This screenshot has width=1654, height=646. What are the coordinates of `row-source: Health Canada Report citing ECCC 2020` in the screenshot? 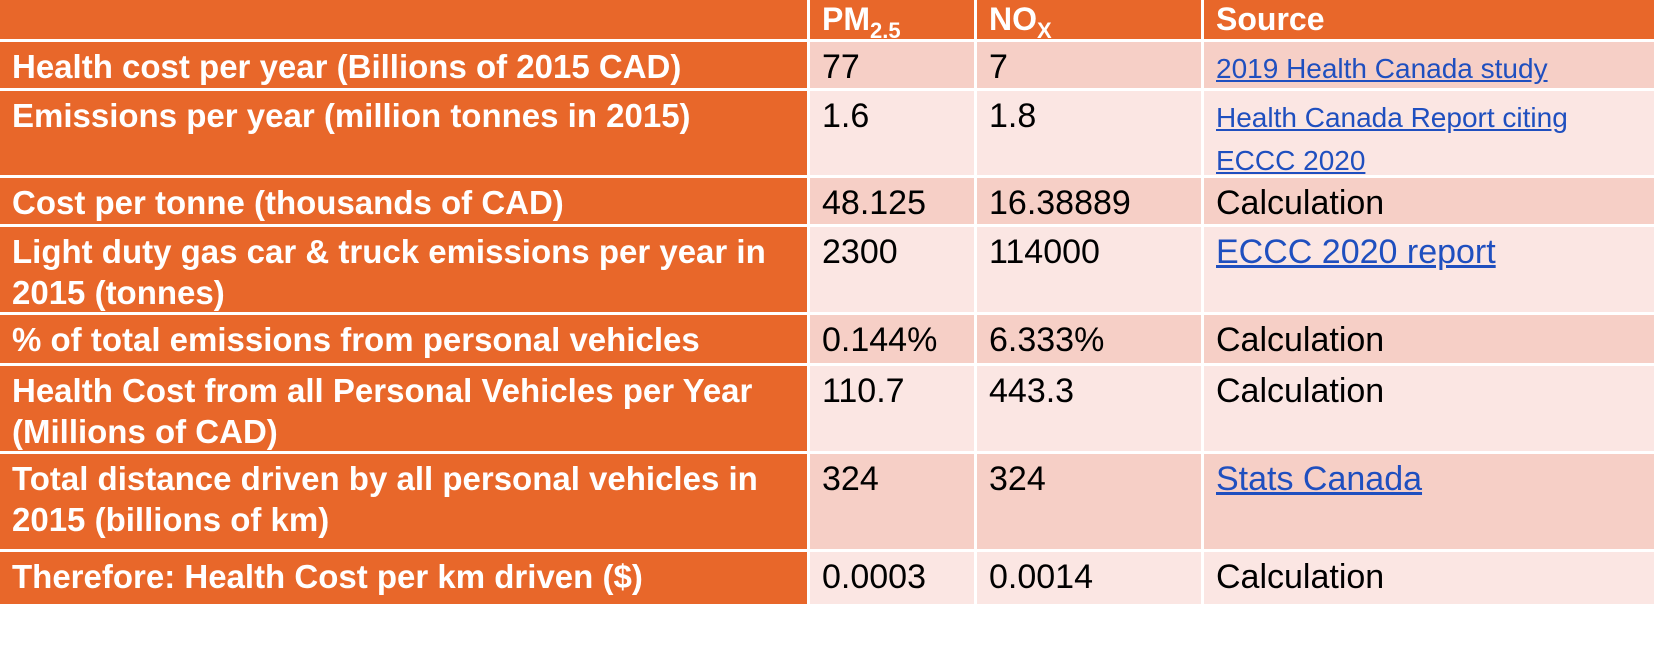 It's located at (1429, 134).